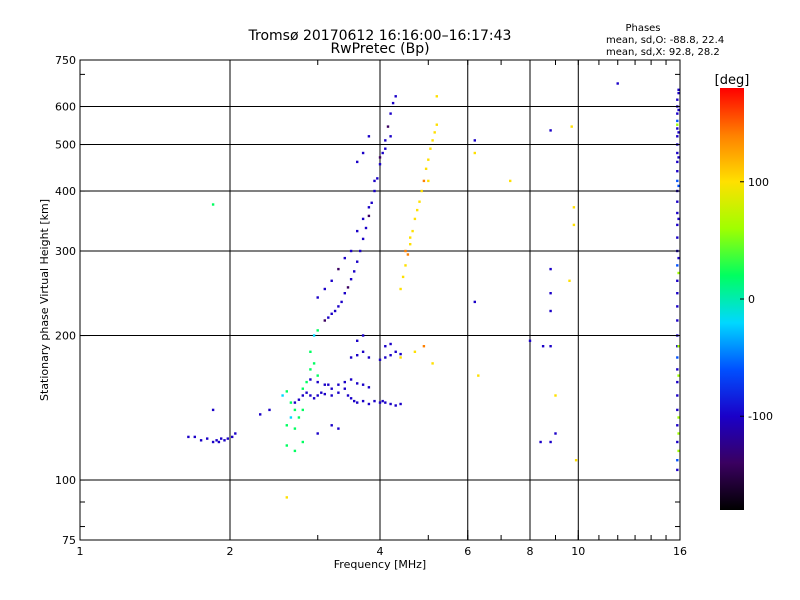  What do you see at coordinates (530, 551) in the screenshot?
I see `x-tick-label: 8` at bounding box center [530, 551].